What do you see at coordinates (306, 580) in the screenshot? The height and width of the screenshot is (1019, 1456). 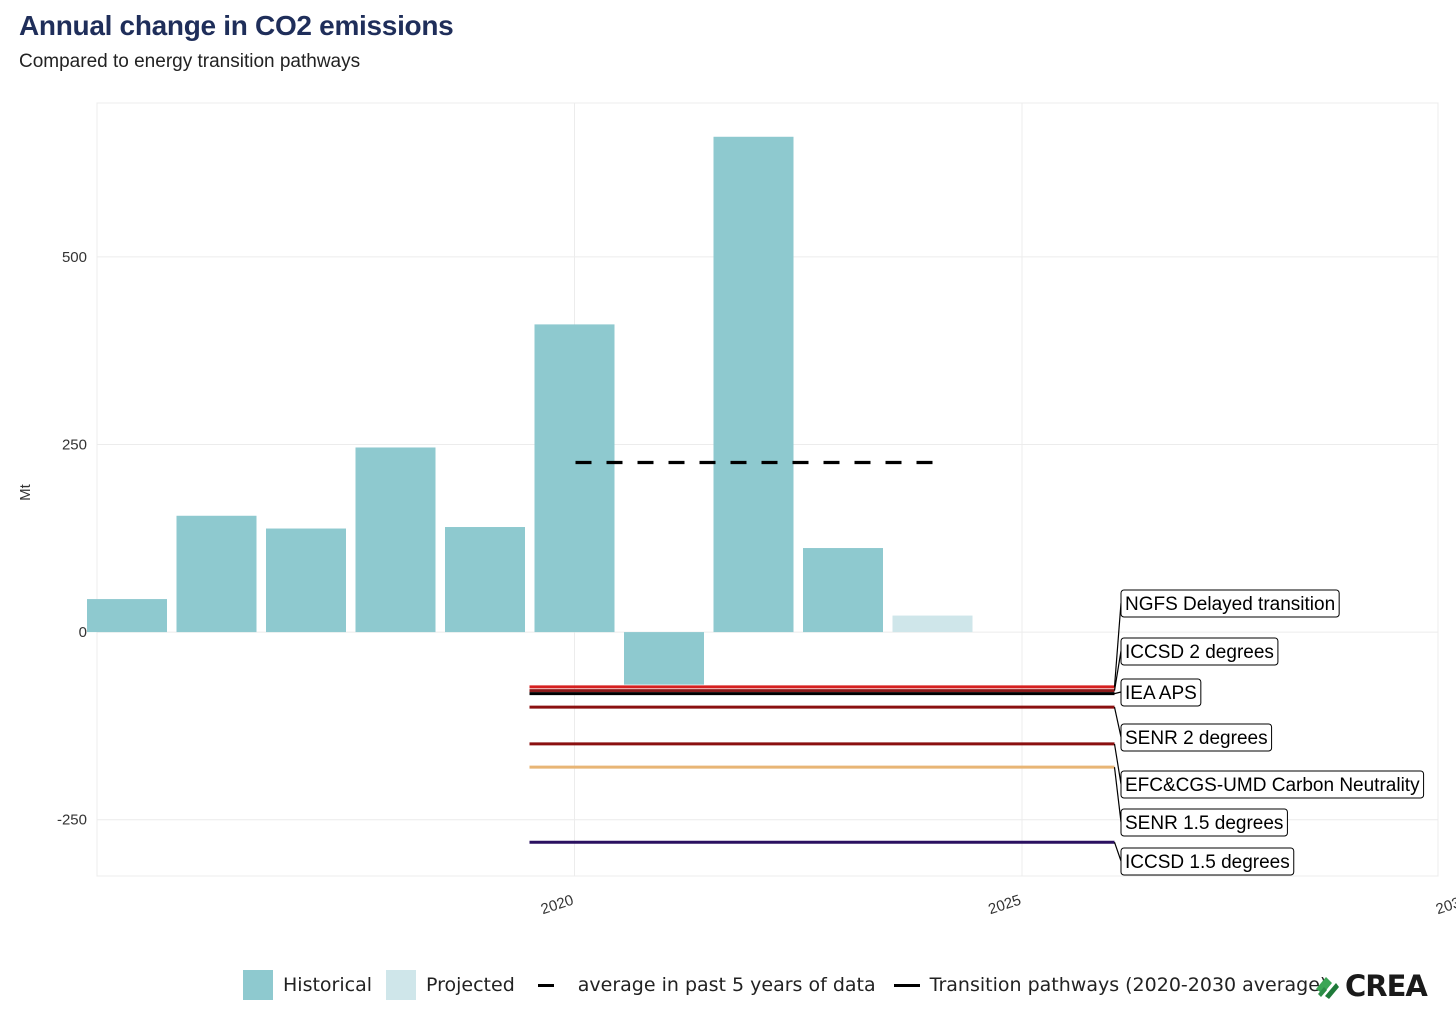 I see `bar-2017` at bounding box center [306, 580].